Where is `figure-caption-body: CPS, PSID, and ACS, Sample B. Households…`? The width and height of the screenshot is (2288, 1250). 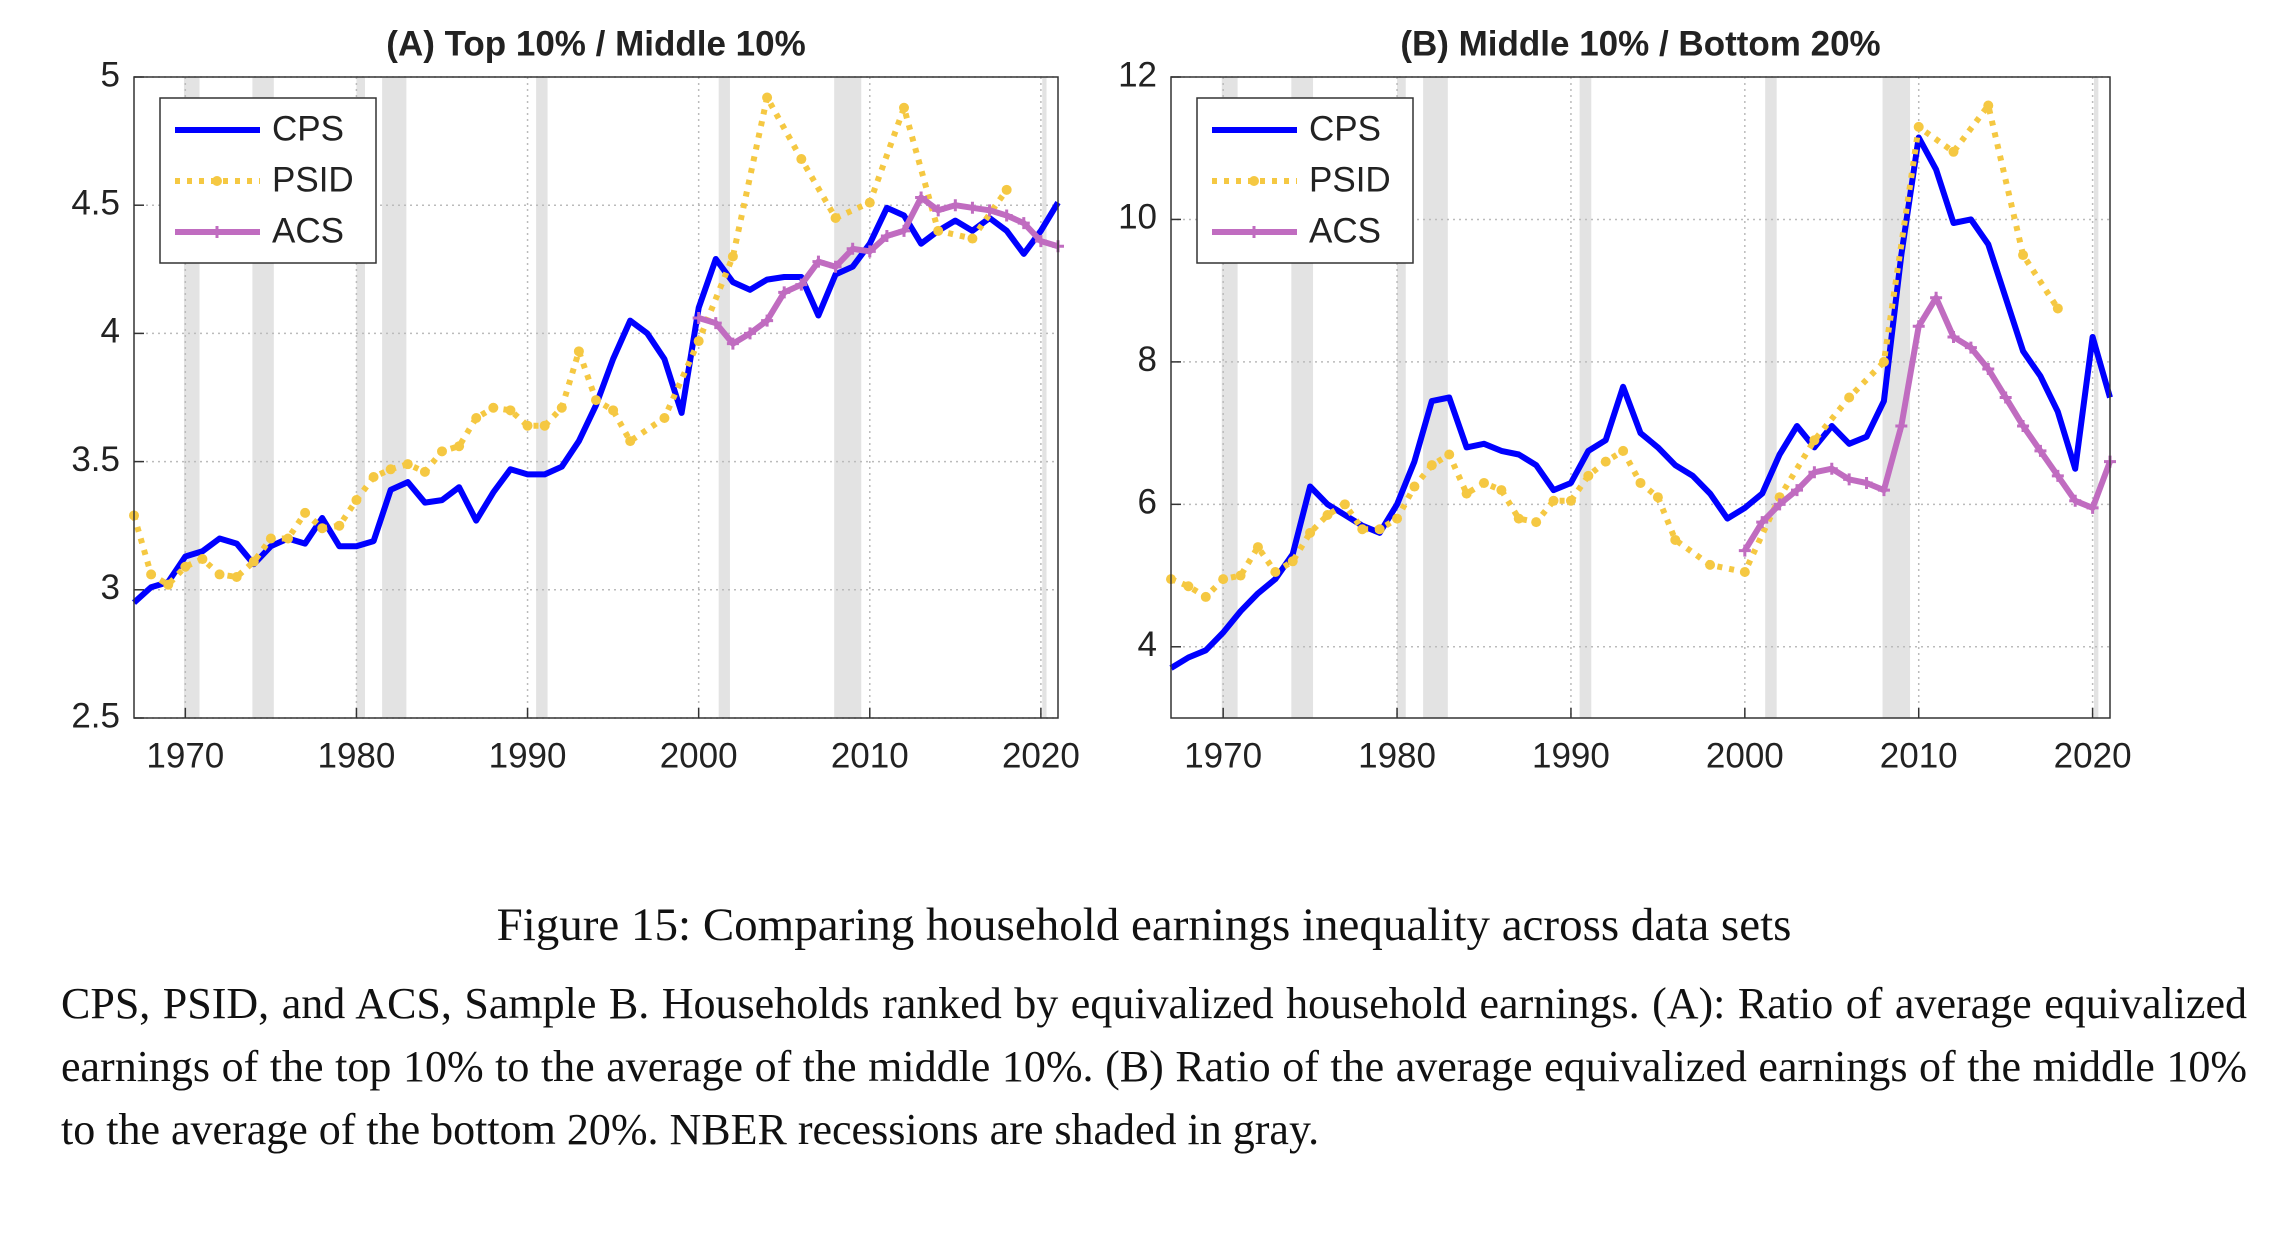
figure-caption-body: CPS, PSID, and ACS, Sample B. Households… is located at coordinates (1154, 1066).